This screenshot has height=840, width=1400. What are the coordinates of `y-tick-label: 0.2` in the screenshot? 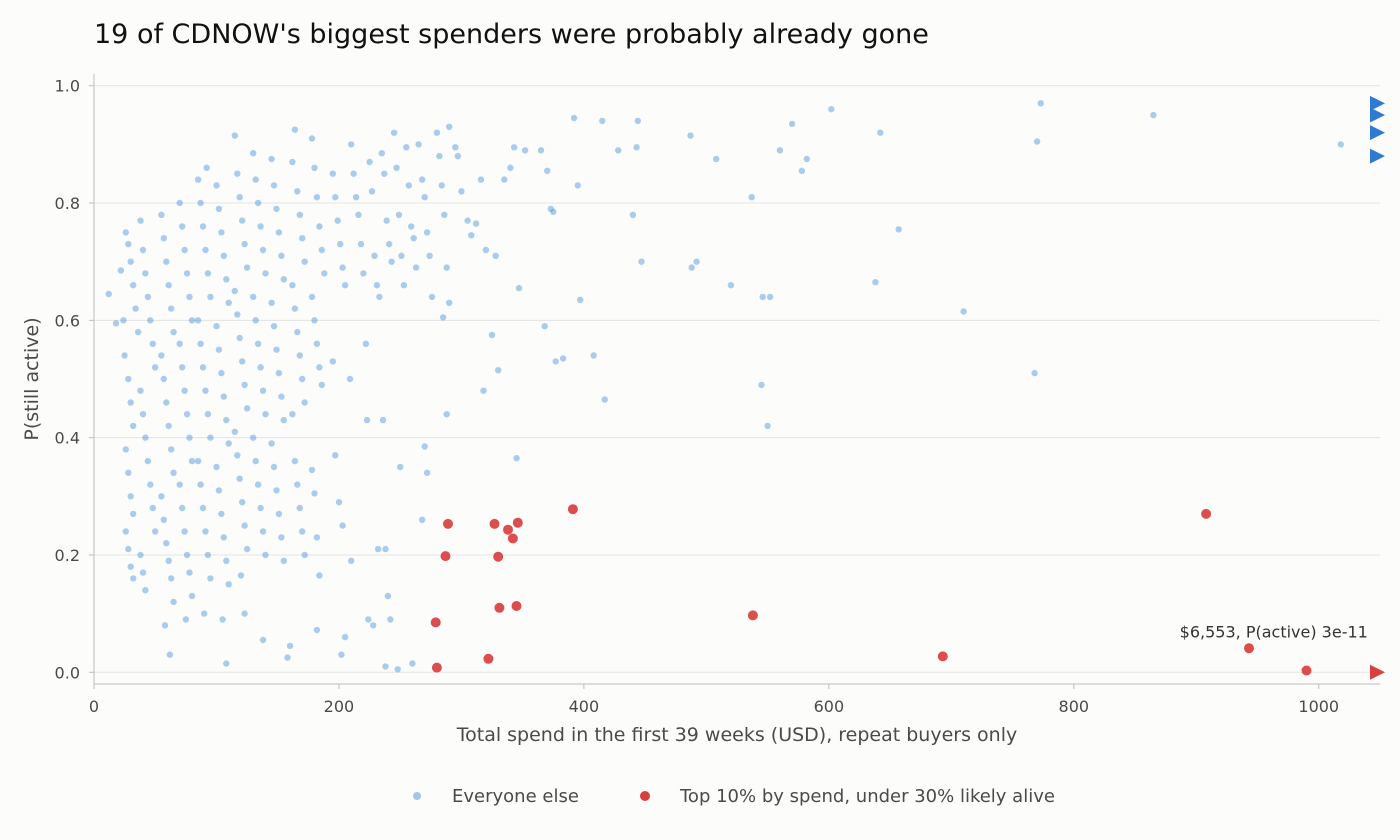 It's located at (67, 555).